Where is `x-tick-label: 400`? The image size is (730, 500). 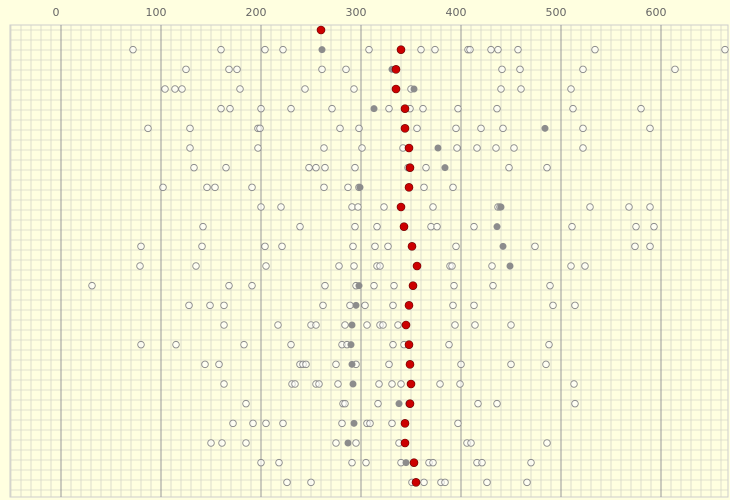 x-tick-label: 400 is located at coordinates (456, 12).